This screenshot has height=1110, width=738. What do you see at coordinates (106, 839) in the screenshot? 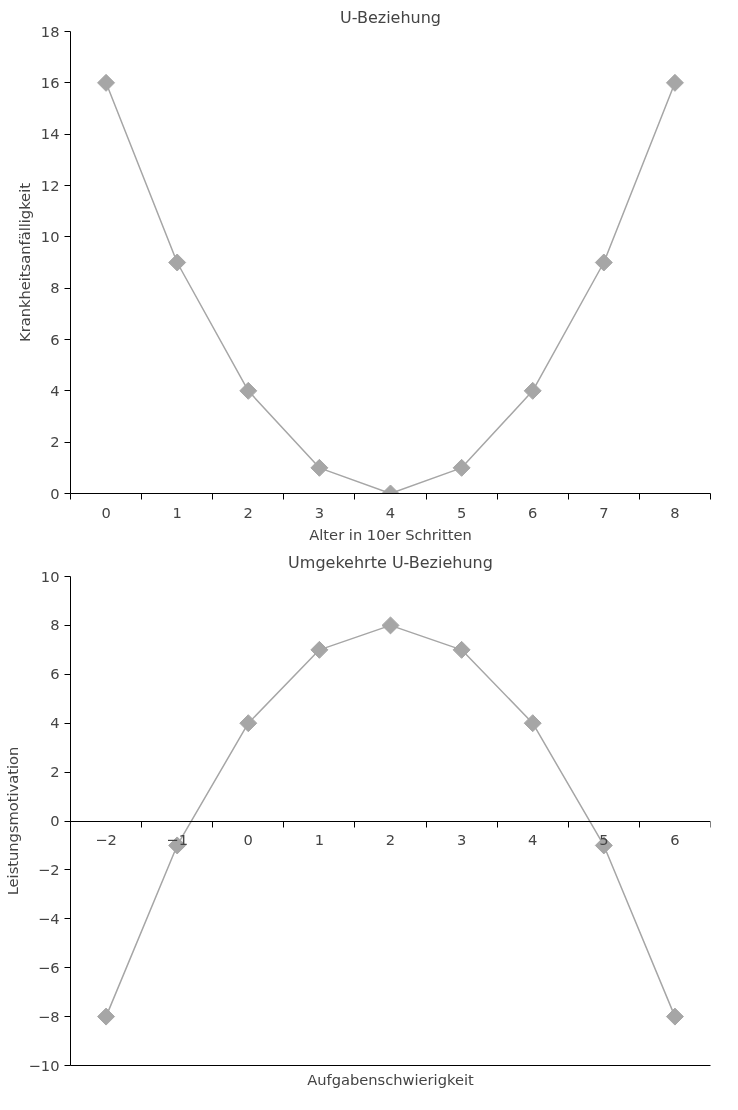
I see `x-tick-label: −2` at bounding box center [106, 839].